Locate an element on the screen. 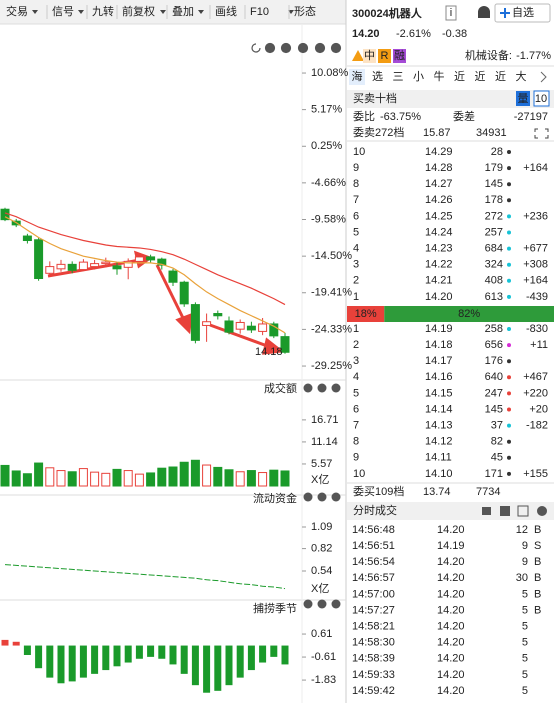  watch-button is located at coordinates (522, 13).